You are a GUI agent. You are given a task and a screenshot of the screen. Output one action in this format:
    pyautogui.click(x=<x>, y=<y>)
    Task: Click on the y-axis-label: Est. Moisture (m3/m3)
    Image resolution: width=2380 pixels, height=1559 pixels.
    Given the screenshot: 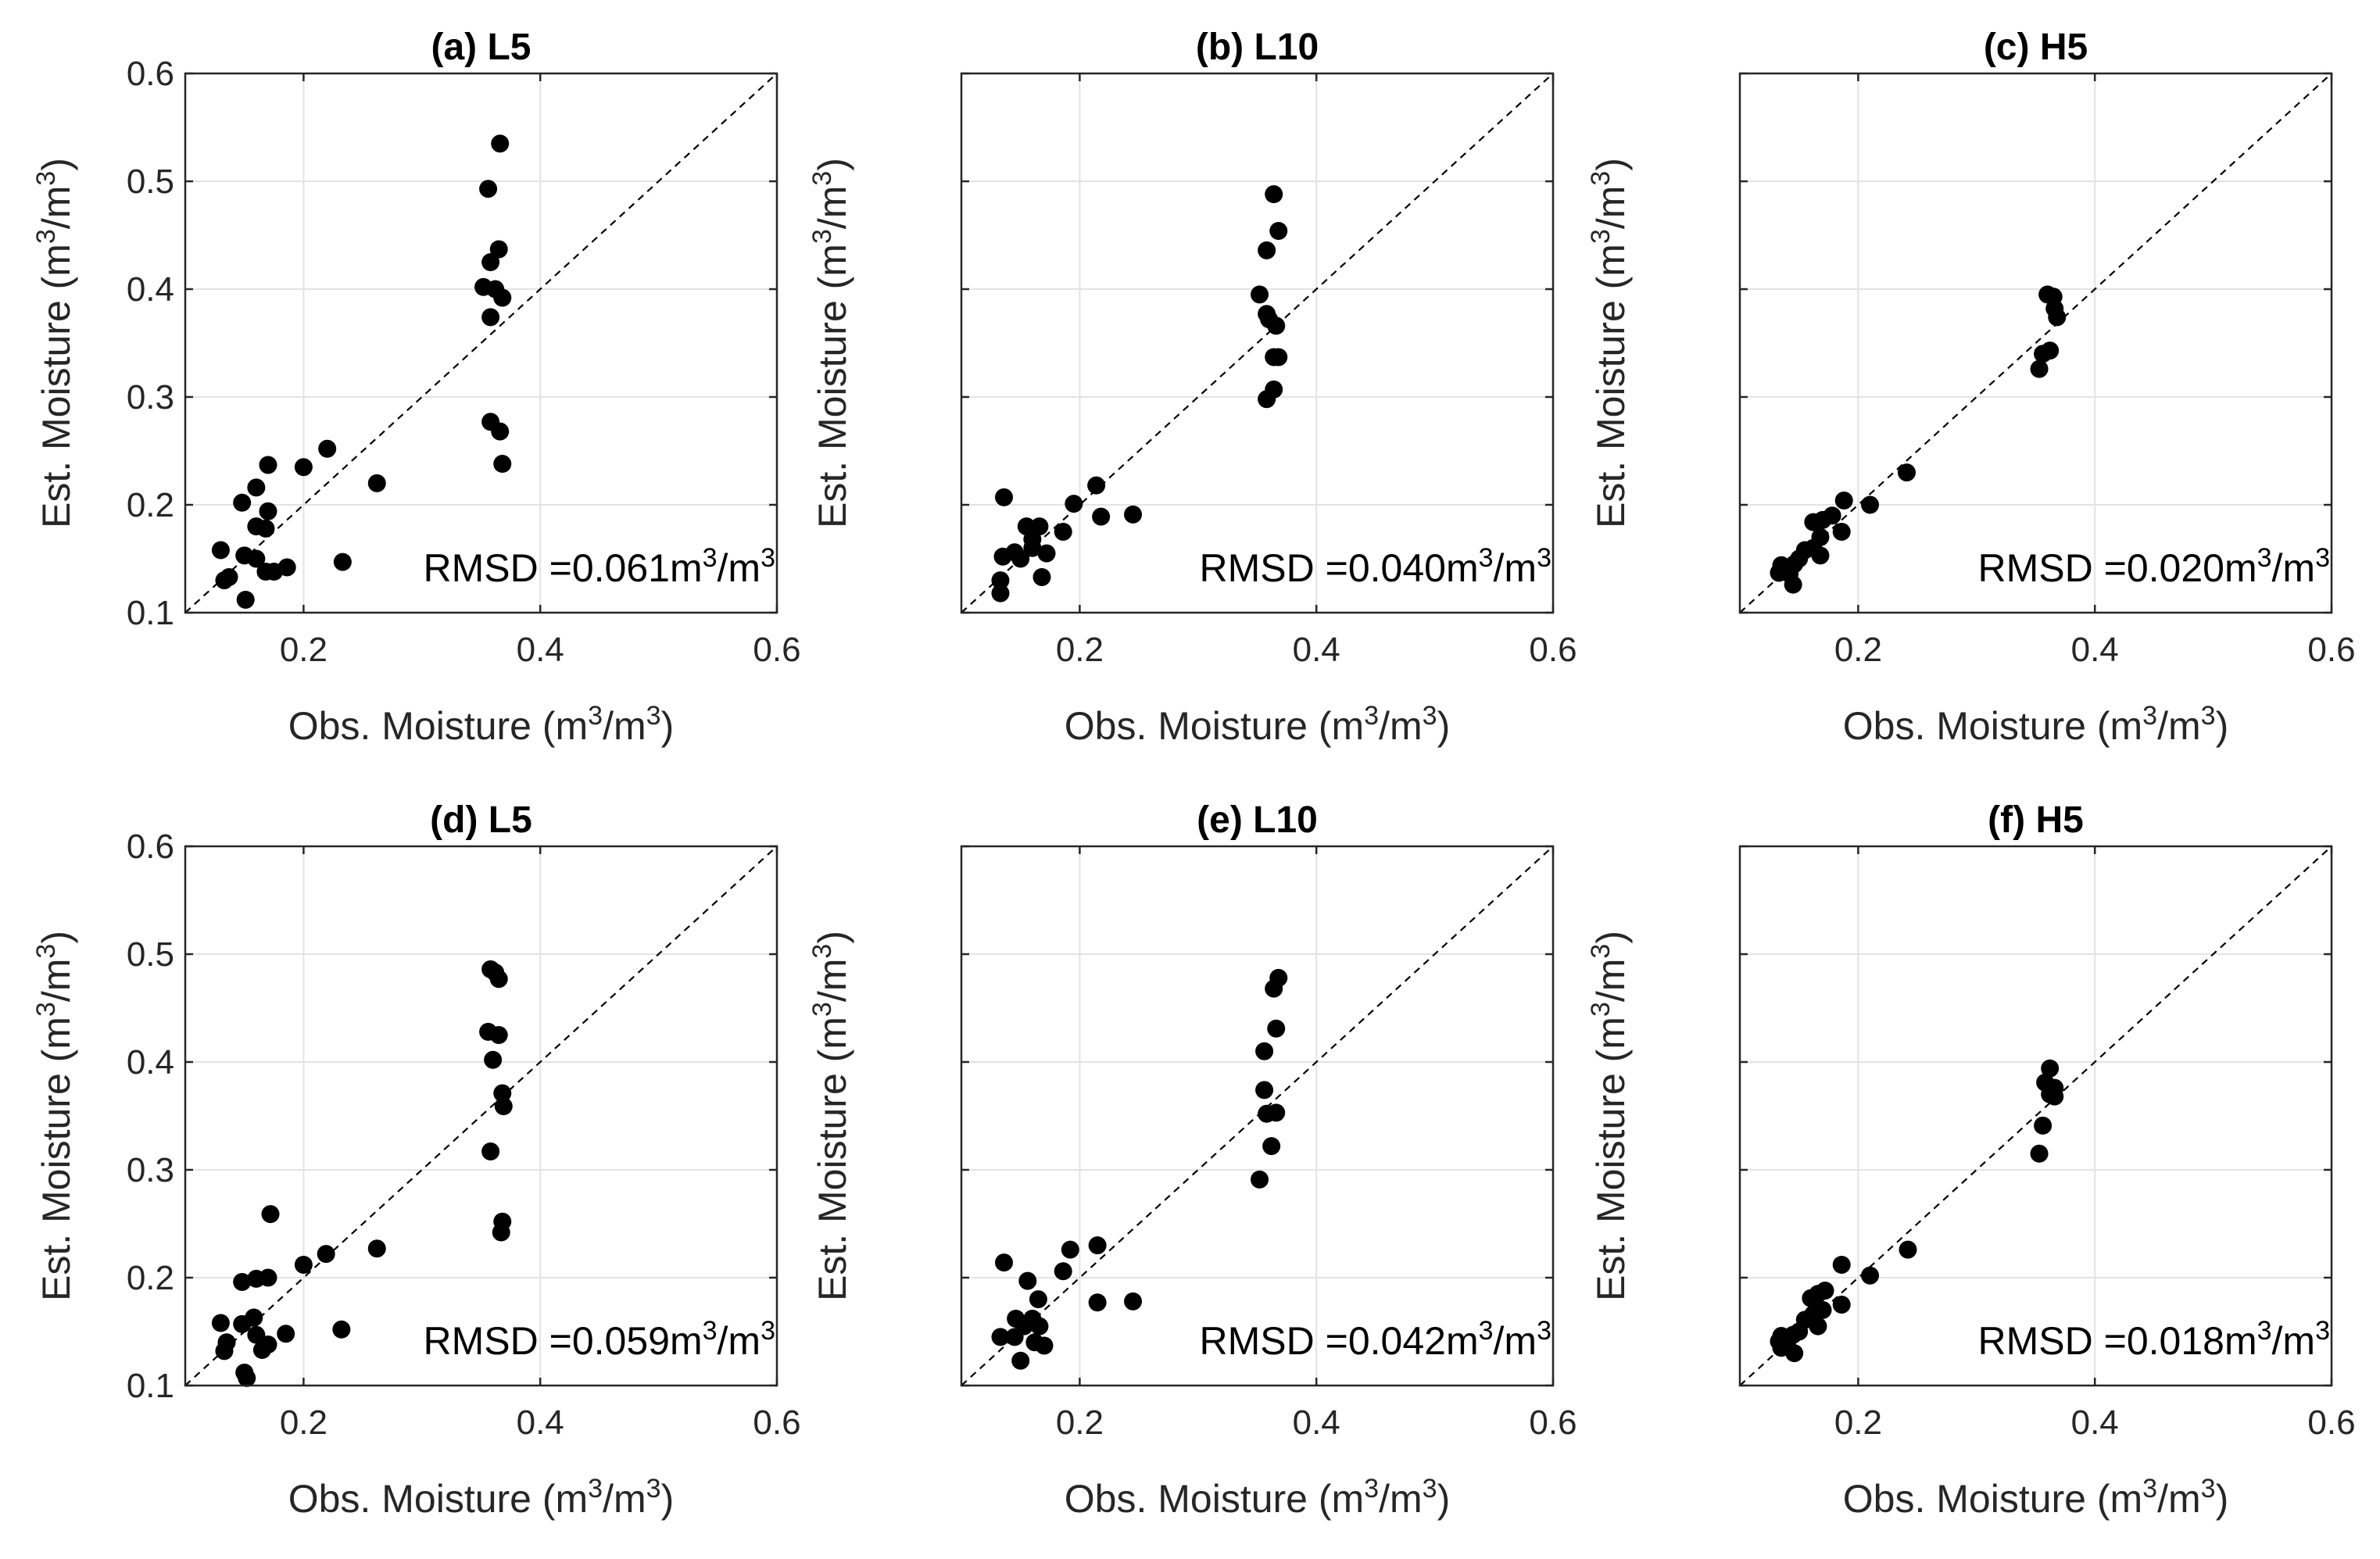 What is the action you would take?
    pyautogui.click(x=1609, y=343)
    